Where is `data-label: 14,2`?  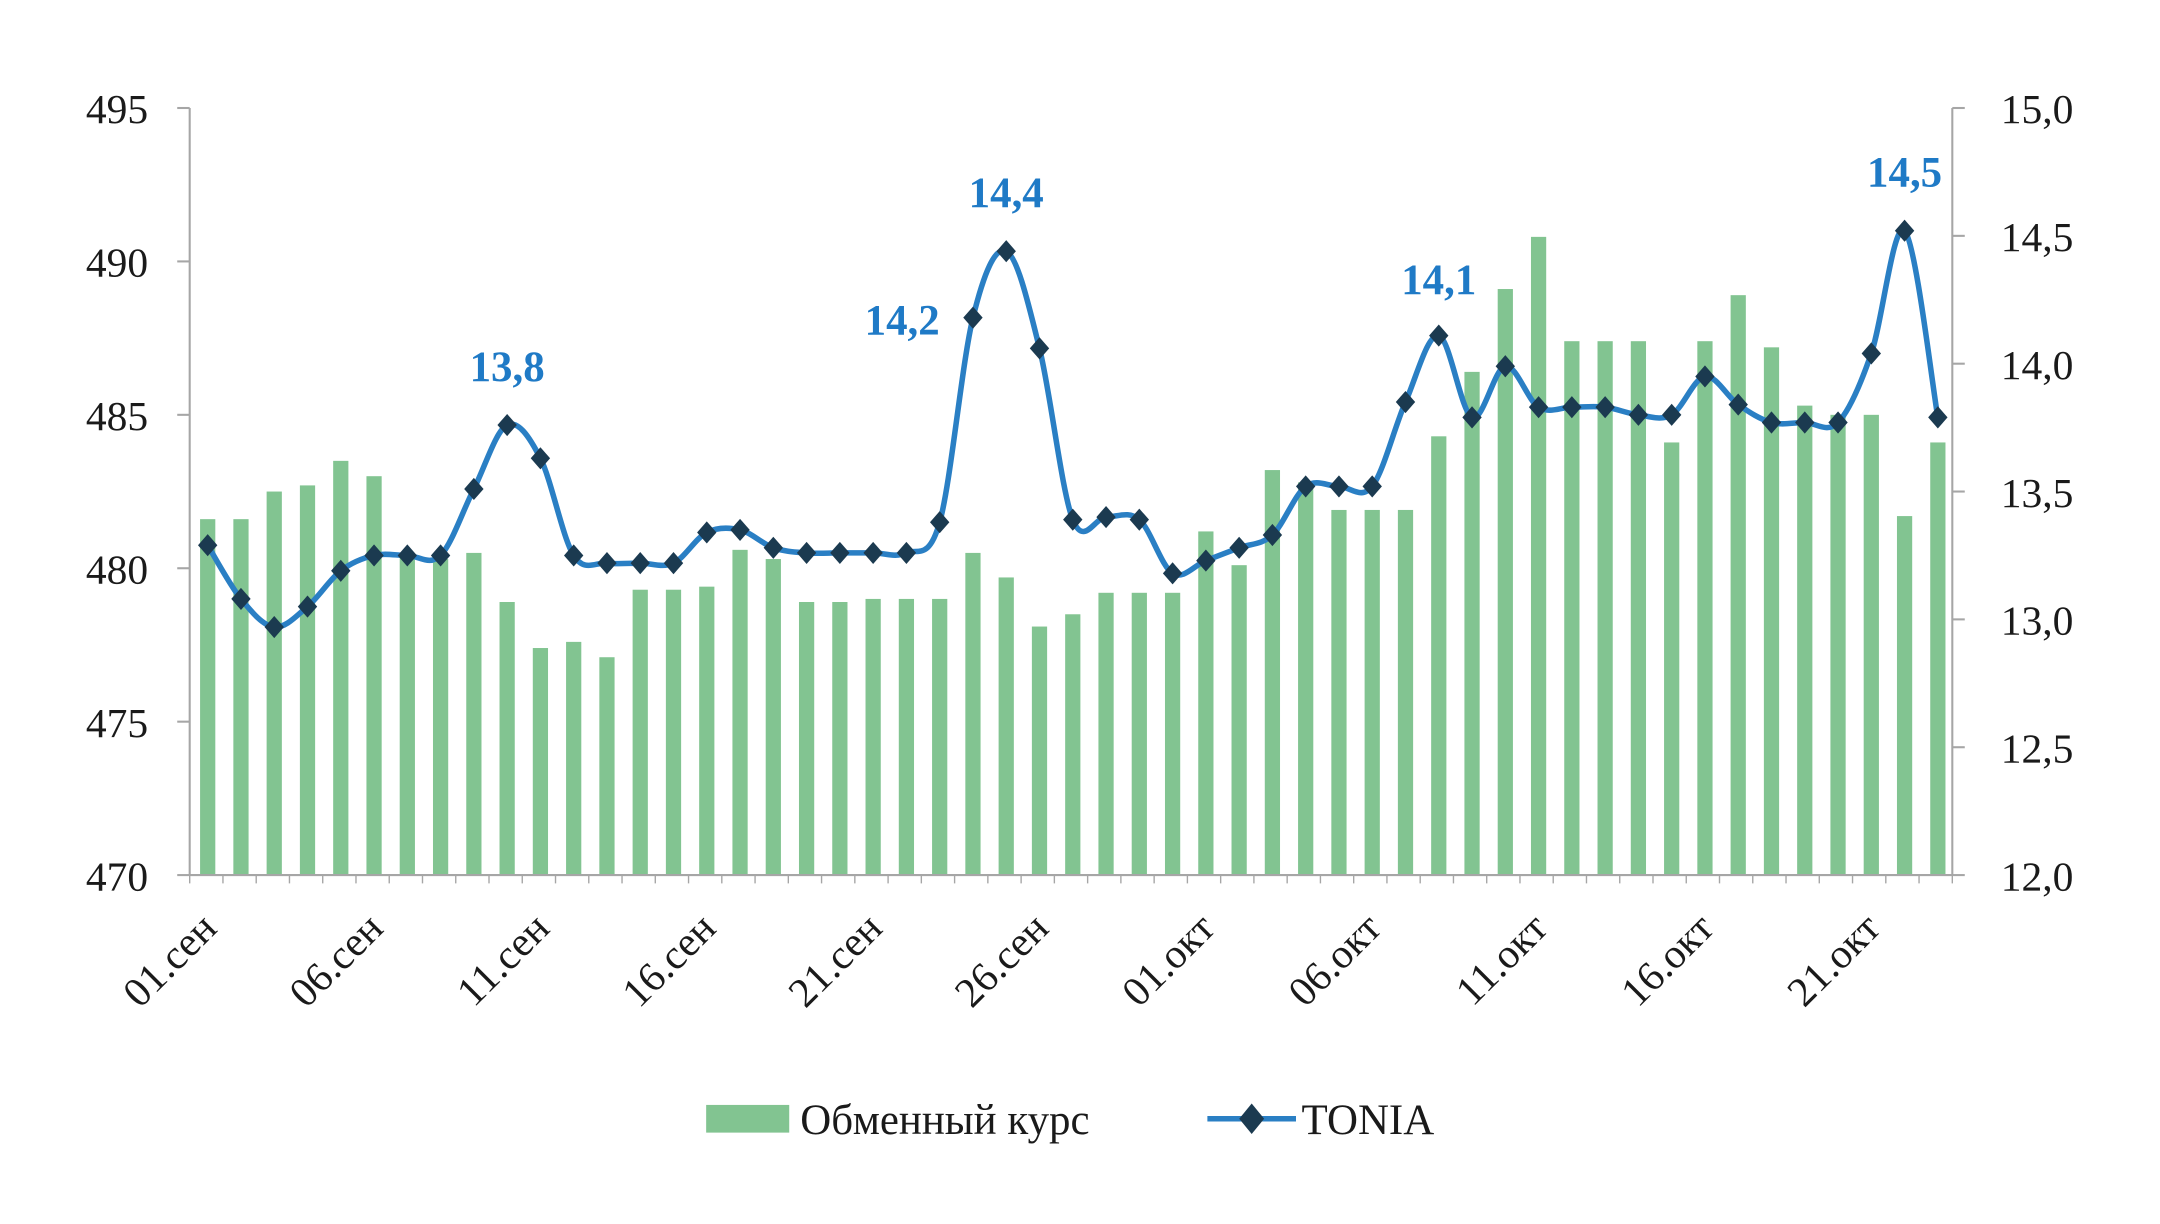 data-label: 14,2 is located at coordinates (902, 320).